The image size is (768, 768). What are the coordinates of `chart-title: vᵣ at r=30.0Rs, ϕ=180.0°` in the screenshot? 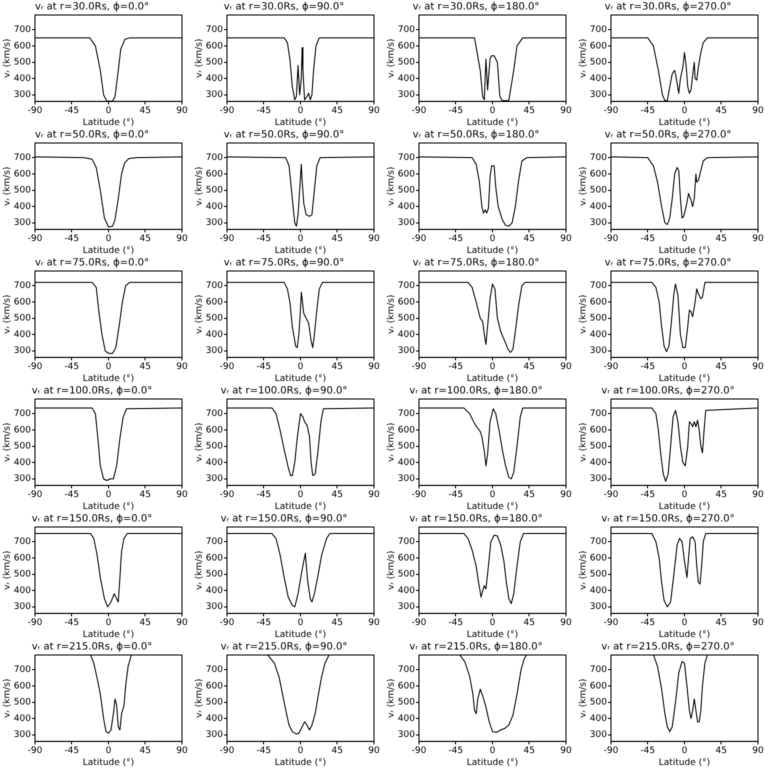 It's located at (476, 7).